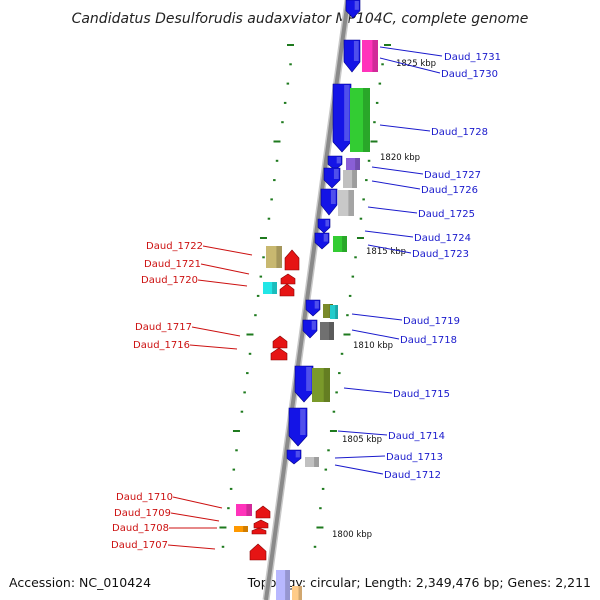 The height and width of the screenshot is (600, 600). Describe the element at coordinates (142, 513) in the screenshot. I see `gene-label-daud-1709: Daud_1709` at that location.